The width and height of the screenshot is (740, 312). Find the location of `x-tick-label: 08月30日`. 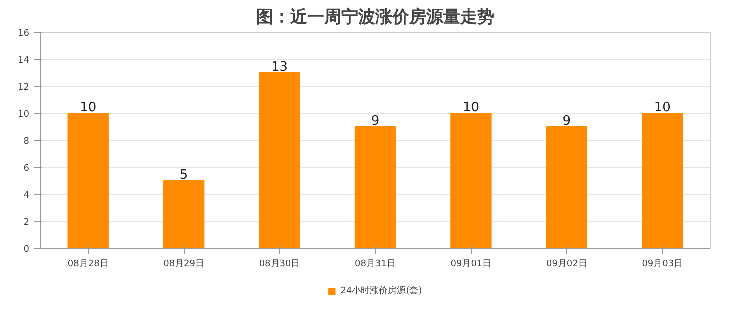

x-tick-label: 08月30日 is located at coordinates (279, 265).